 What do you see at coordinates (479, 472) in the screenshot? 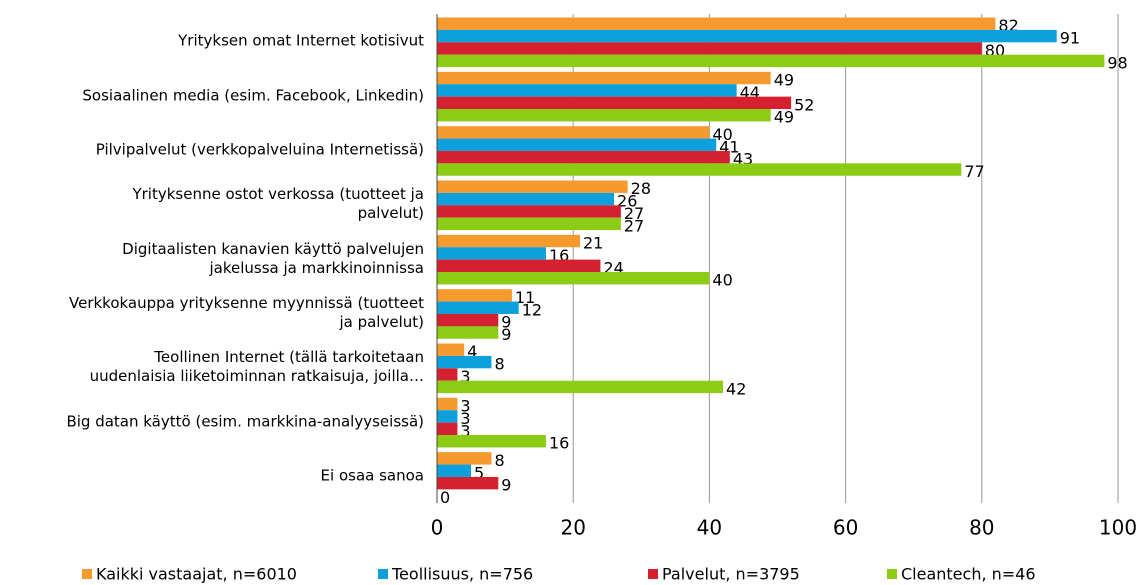
I see `data-label: 5` at bounding box center [479, 472].